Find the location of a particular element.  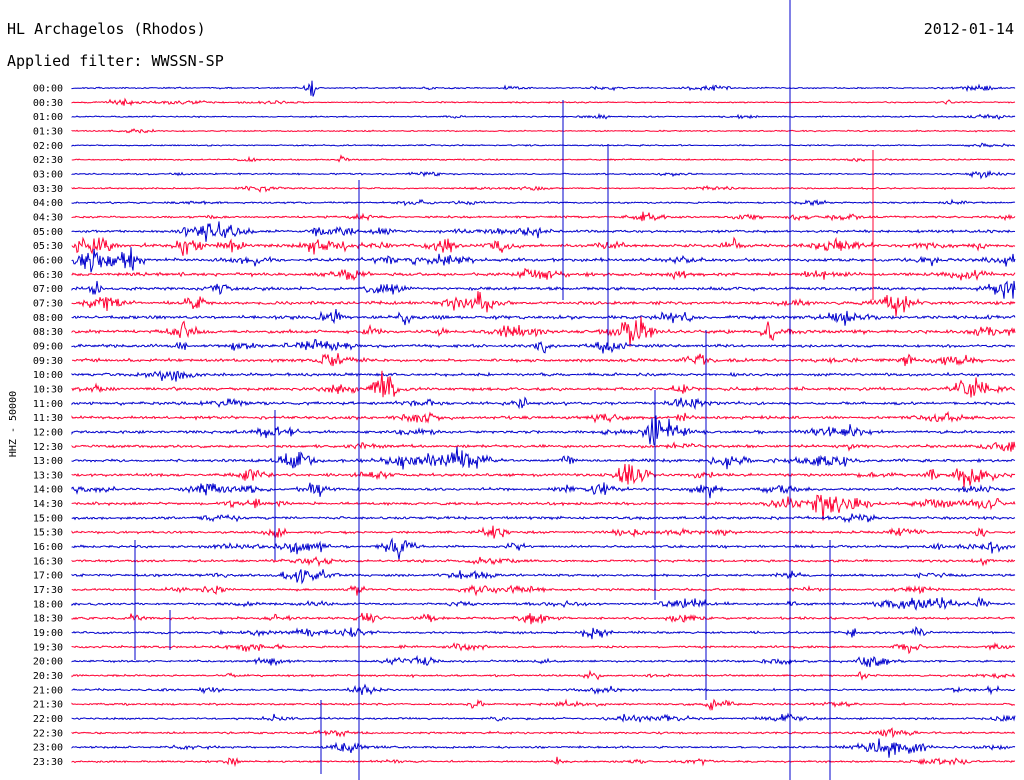

date-label: 2012-01-14 is located at coordinates (968, 29).